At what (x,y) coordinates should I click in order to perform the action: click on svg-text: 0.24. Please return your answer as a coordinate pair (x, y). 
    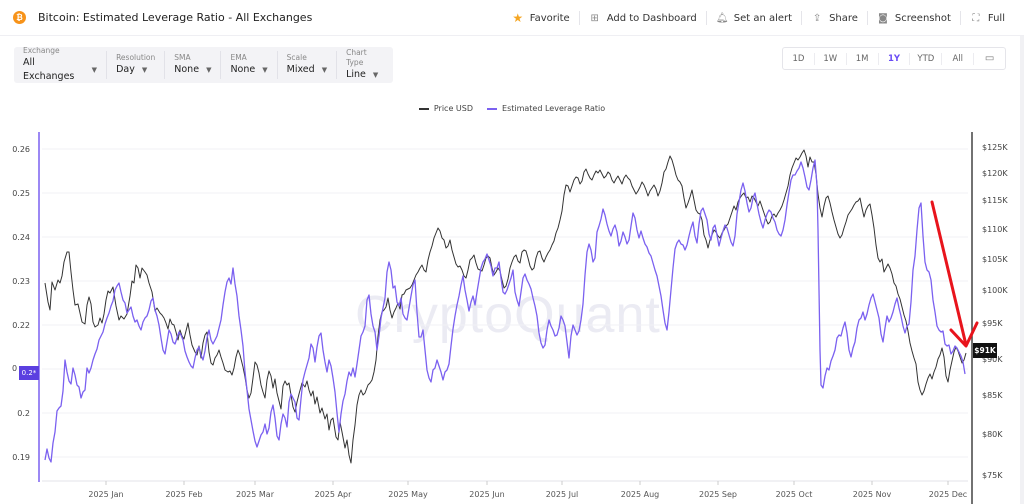
    Looking at the image, I should click on (21, 237).